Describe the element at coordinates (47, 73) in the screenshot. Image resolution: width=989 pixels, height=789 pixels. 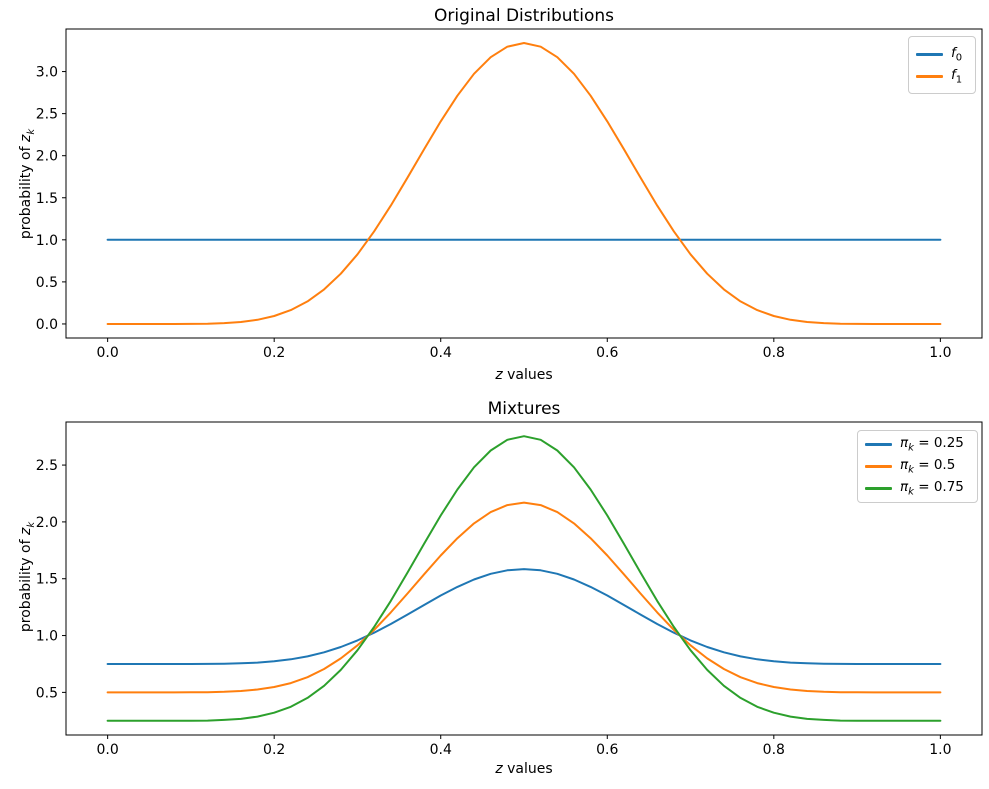
I see `y-tick-label: 3.0` at that location.